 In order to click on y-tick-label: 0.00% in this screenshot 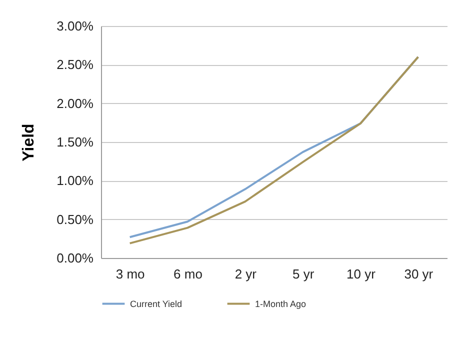, I will do `click(75, 258)`.